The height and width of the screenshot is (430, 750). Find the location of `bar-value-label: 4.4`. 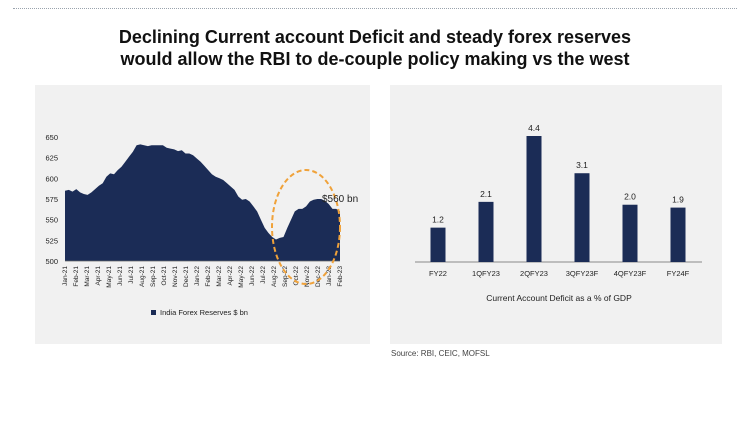

bar-value-label: 4.4 is located at coordinates (534, 128).